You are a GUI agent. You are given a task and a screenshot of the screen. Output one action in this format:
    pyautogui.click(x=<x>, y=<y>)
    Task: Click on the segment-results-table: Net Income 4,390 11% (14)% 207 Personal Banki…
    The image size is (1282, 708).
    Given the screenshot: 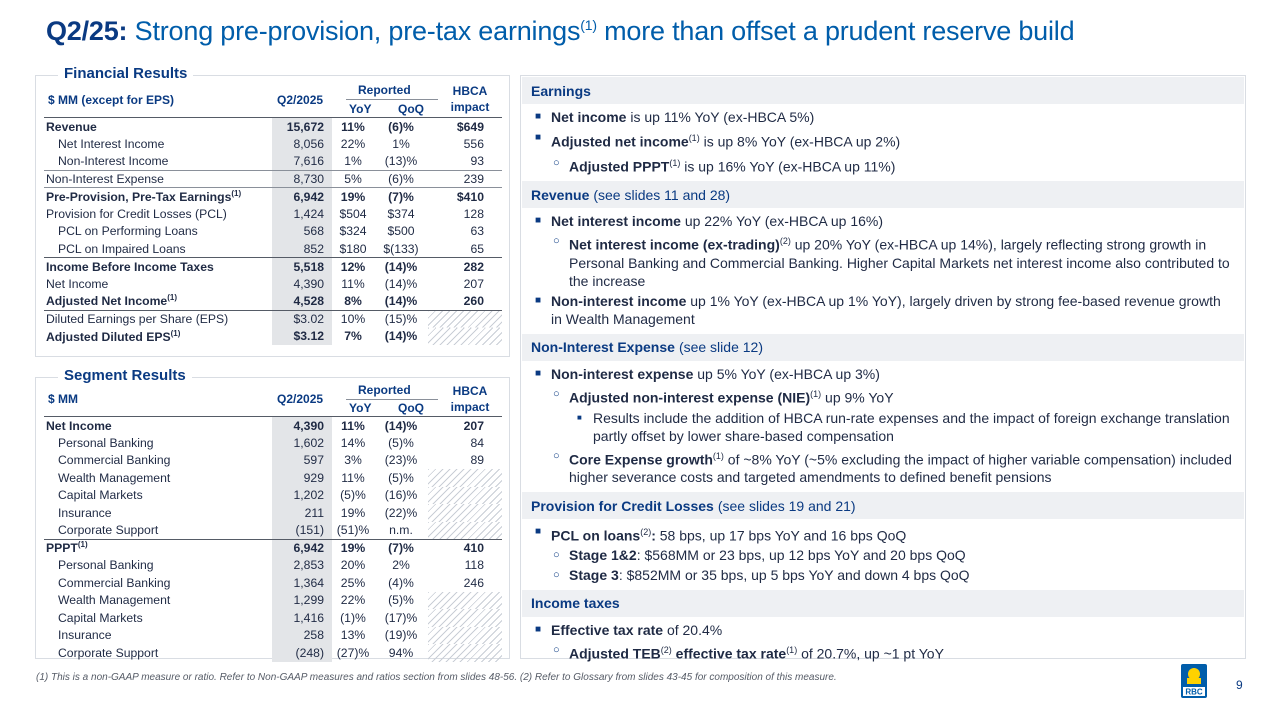 What is the action you would take?
    pyautogui.click(x=273, y=539)
    